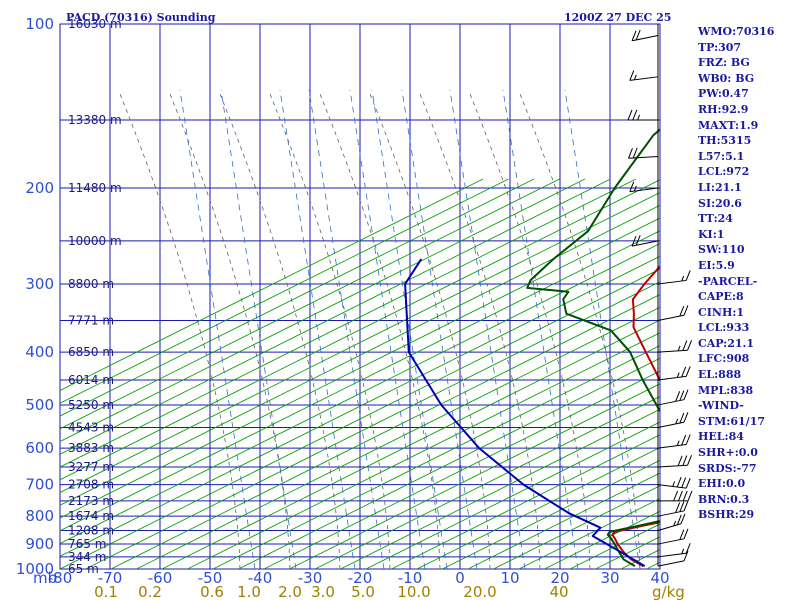 This screenshot has width=800, height=600. I want to click on height-label: 2173 m, so click(91, 501).